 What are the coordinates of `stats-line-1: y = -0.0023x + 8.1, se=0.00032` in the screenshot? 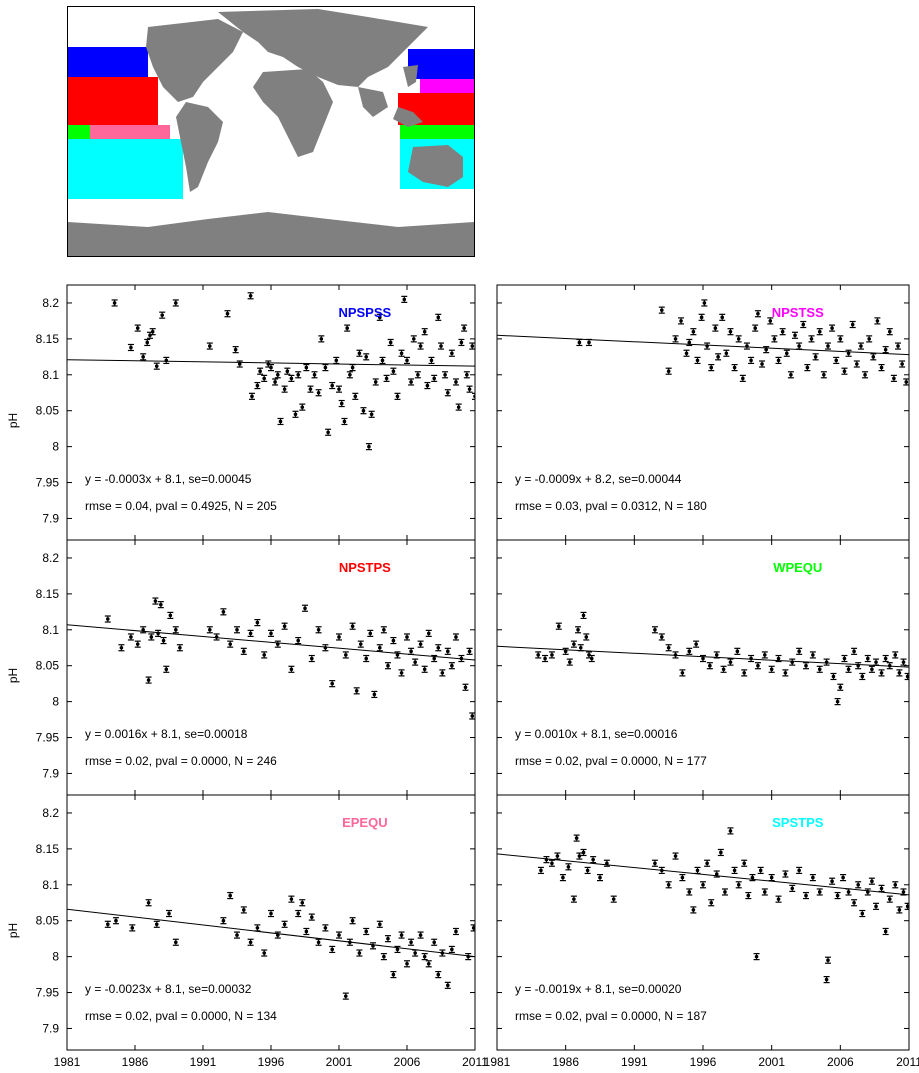 It's located at (168, 989).